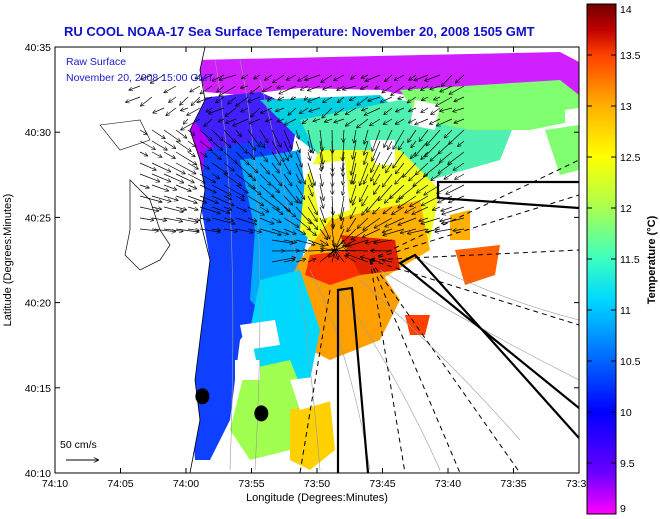  I want to click on x-tick-label: 73:50, so click(317, 484).